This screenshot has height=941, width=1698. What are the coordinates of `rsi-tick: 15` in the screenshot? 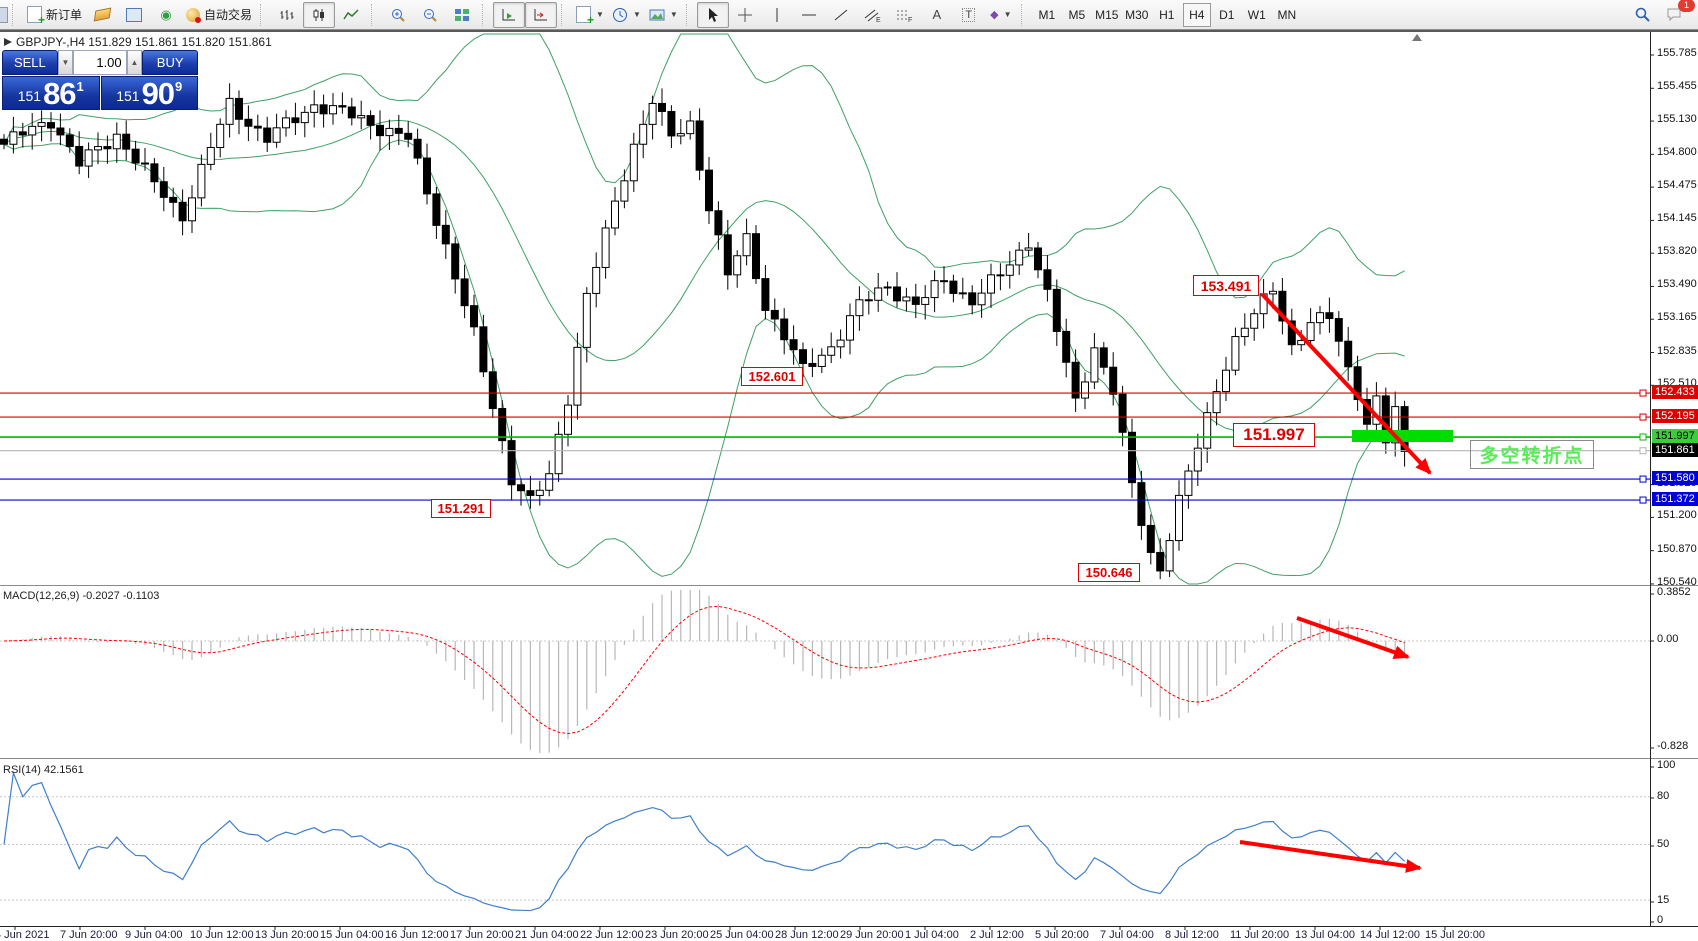 It's located at (1663, 900).